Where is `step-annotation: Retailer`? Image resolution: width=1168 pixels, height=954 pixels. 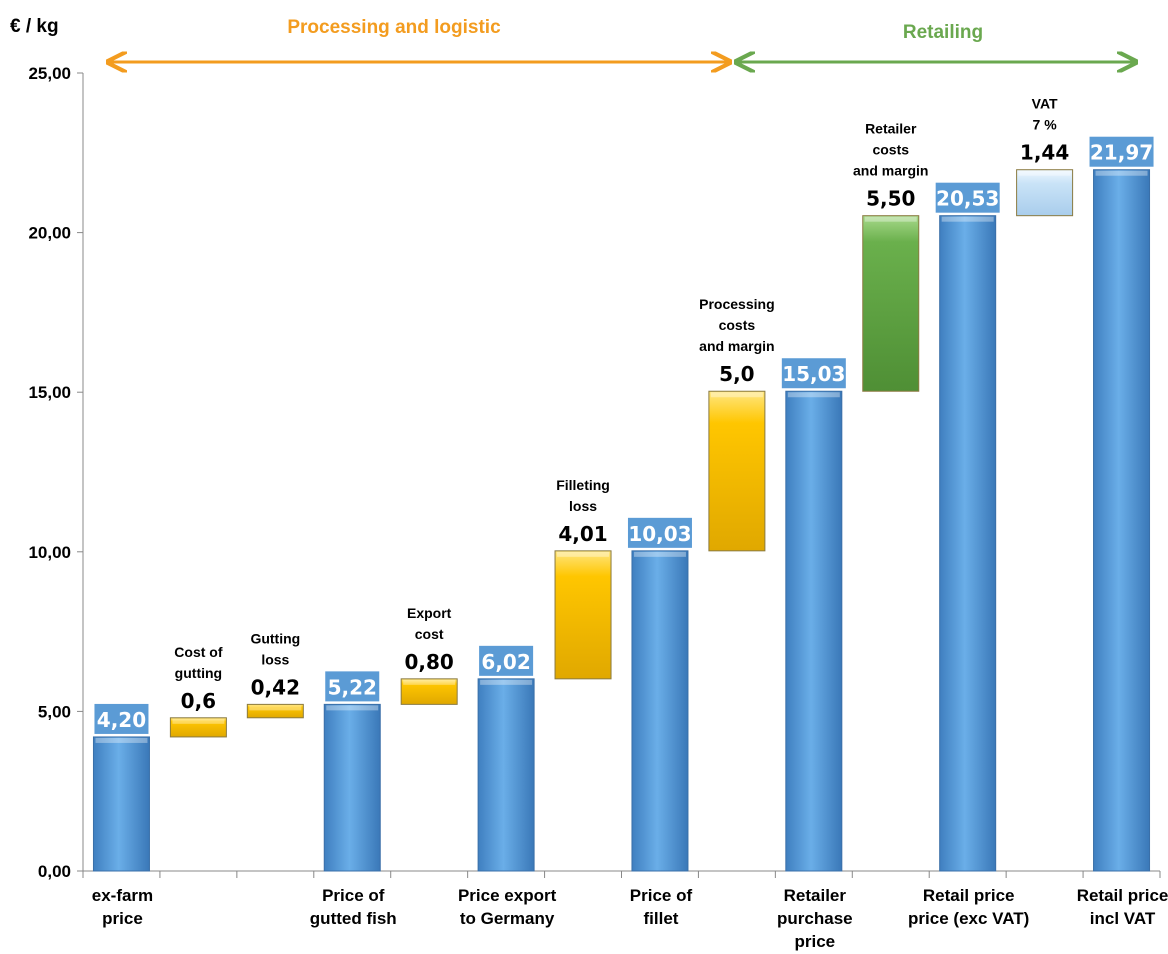
step-annotation: Retailer is located at coordinates (891, 129).